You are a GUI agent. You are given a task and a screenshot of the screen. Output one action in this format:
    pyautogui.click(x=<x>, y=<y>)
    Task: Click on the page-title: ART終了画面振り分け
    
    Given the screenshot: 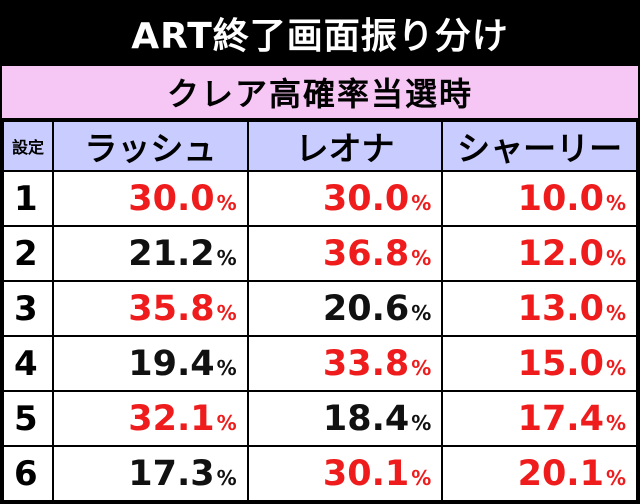 What is the action you would take?
    pyautogui.click(x=320, y=36)
    